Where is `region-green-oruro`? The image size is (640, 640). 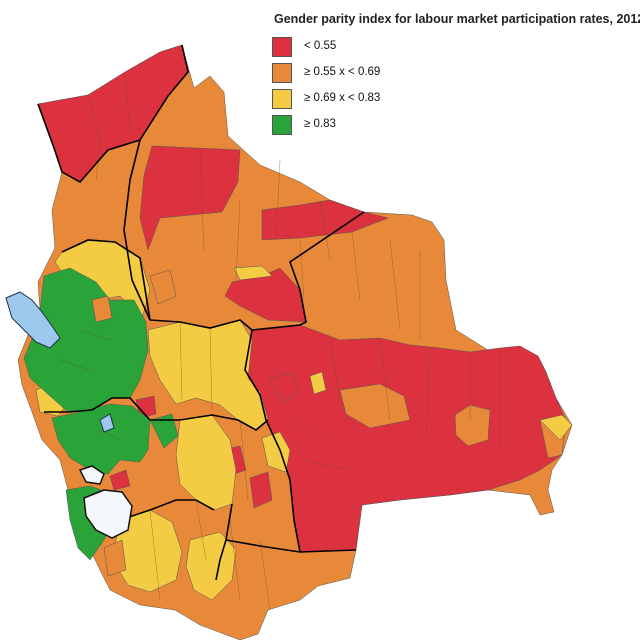
region-green-oruro is located at coordinates (101, 439).